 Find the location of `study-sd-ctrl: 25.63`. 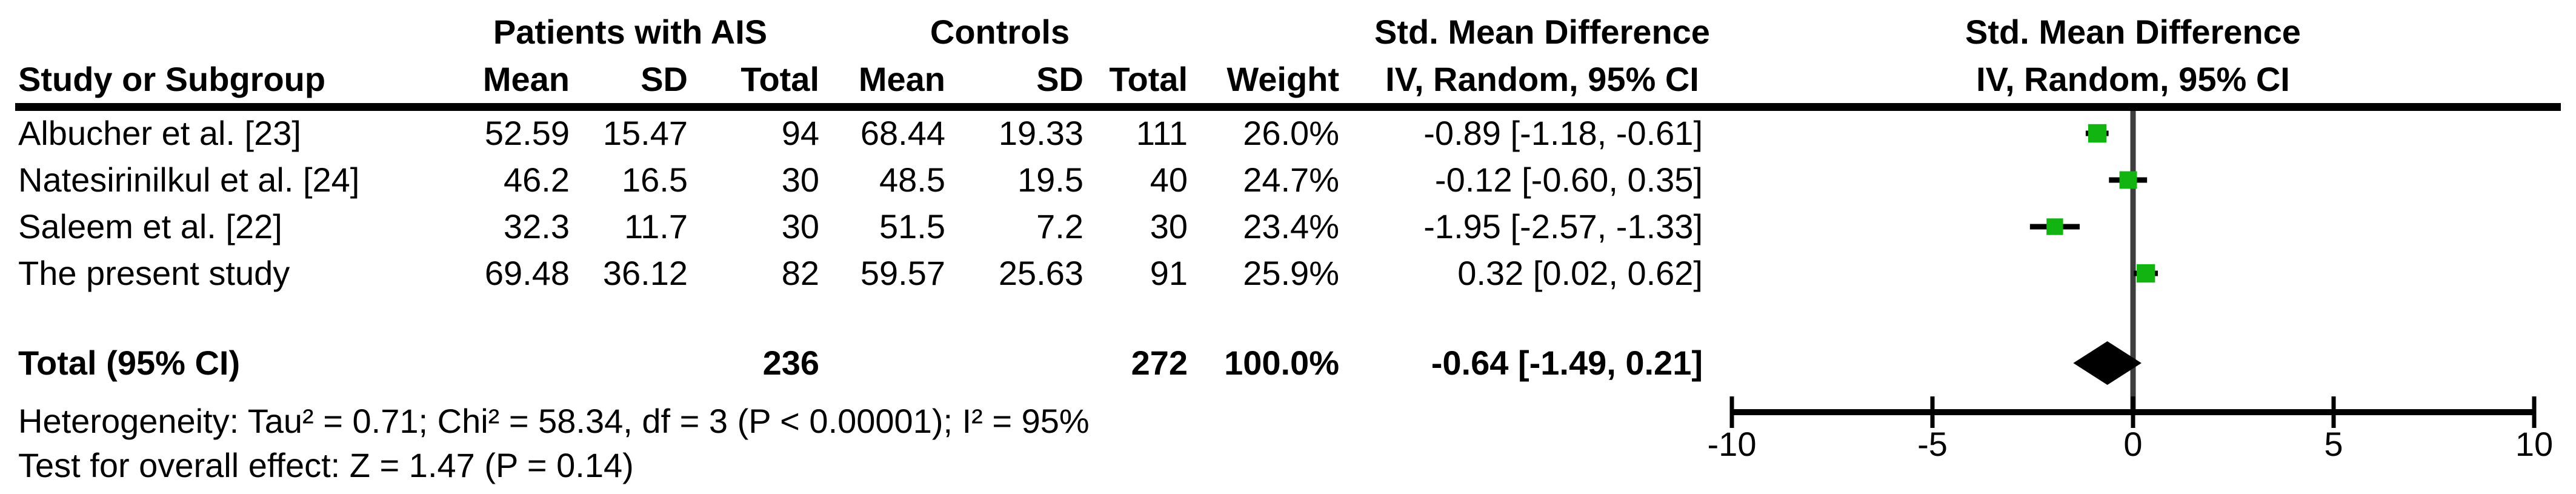

study-sd-ctrl: 25.63 is located at coordinates (1040, 273).